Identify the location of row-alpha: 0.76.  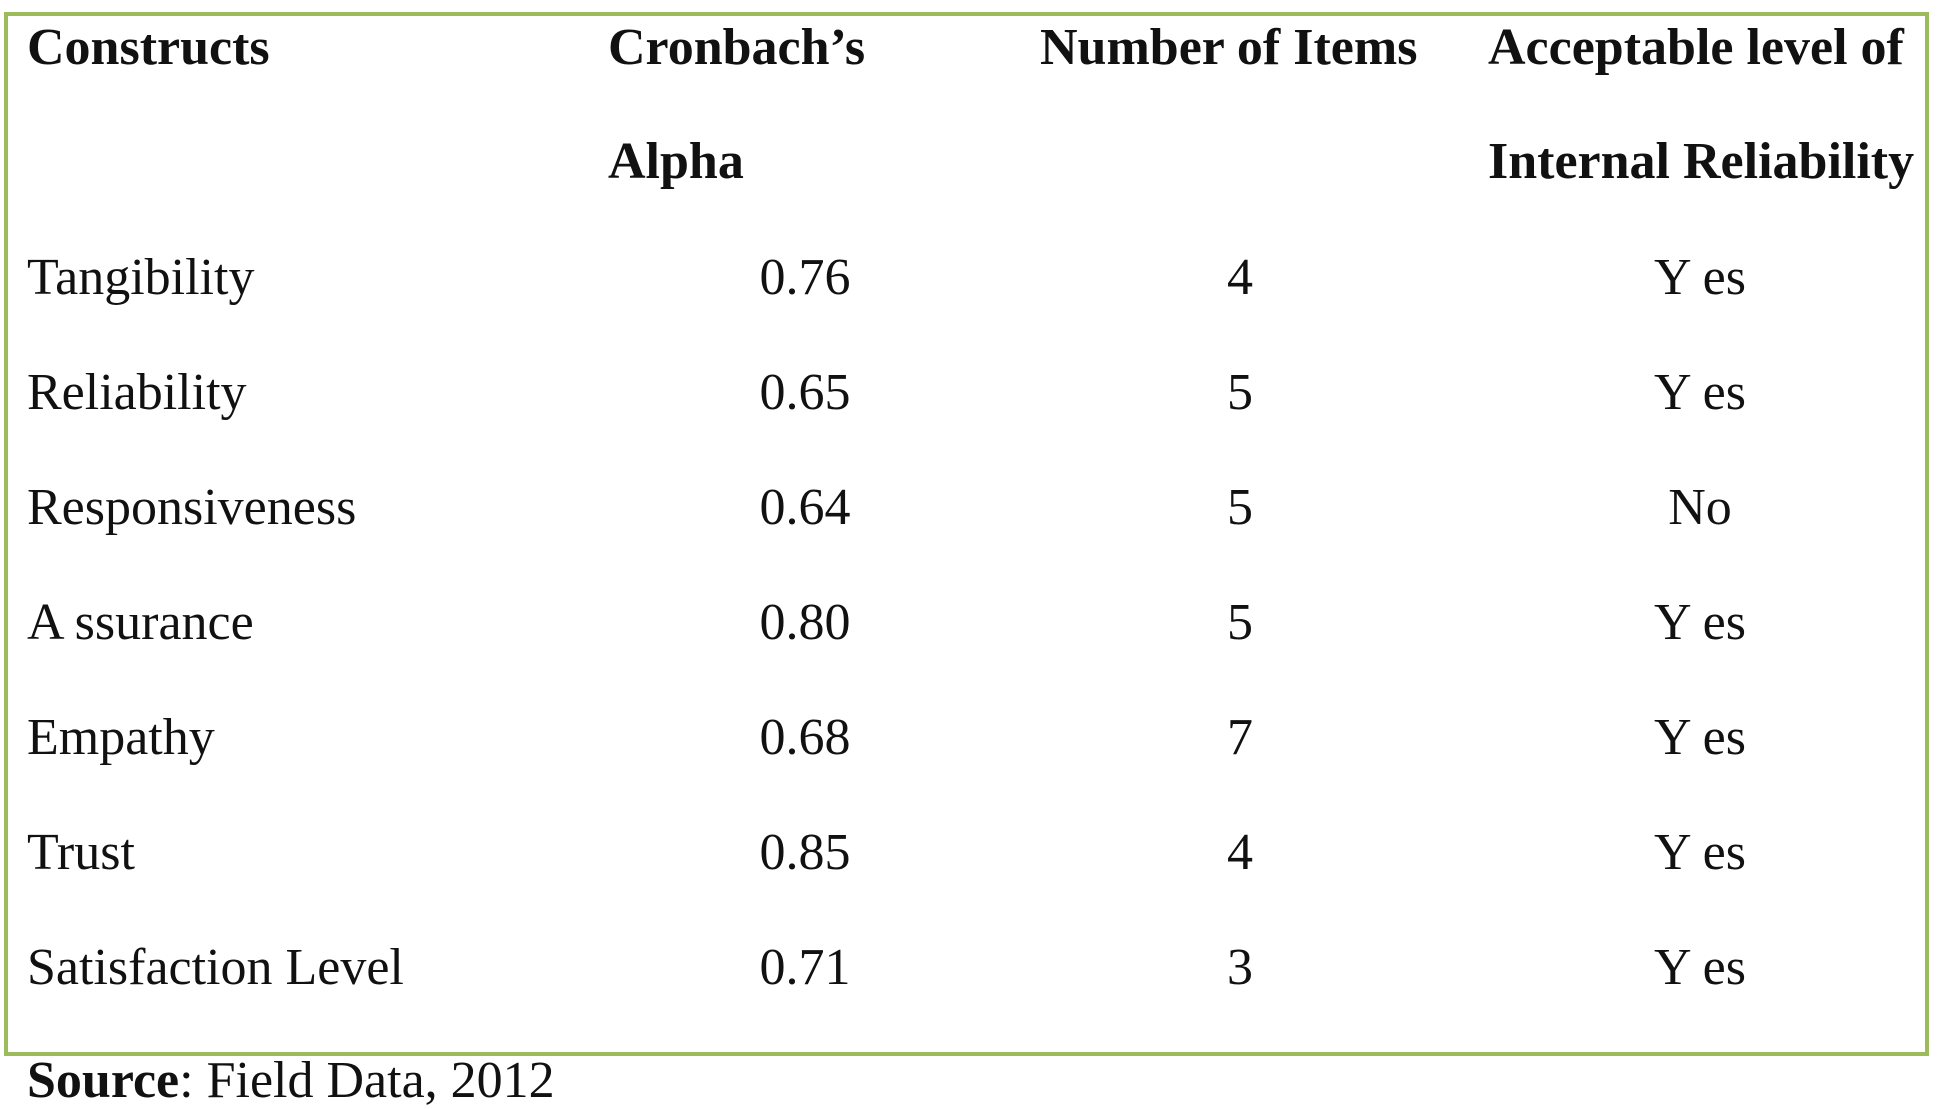
(805, 277).